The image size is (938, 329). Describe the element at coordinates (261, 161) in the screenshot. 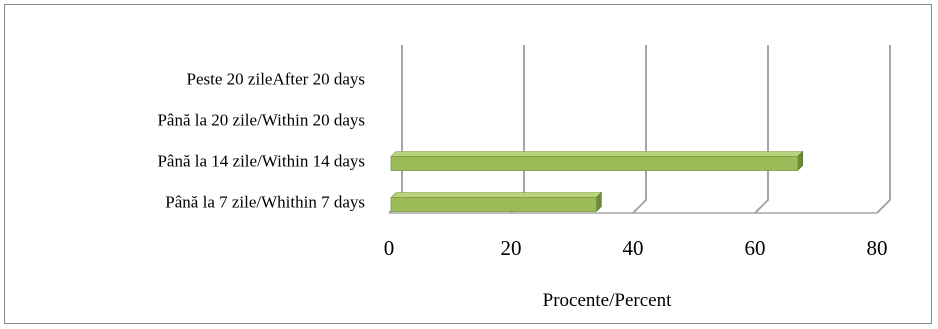

I see `category-label: Până la 14 zile/Within 14 days` at that location.